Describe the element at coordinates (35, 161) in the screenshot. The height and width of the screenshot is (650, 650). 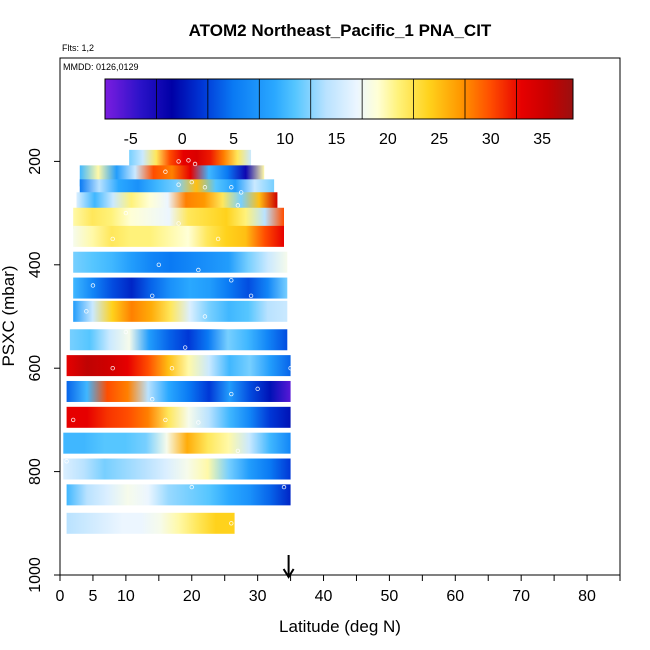
I see `y-tick-label: 200` at that location.